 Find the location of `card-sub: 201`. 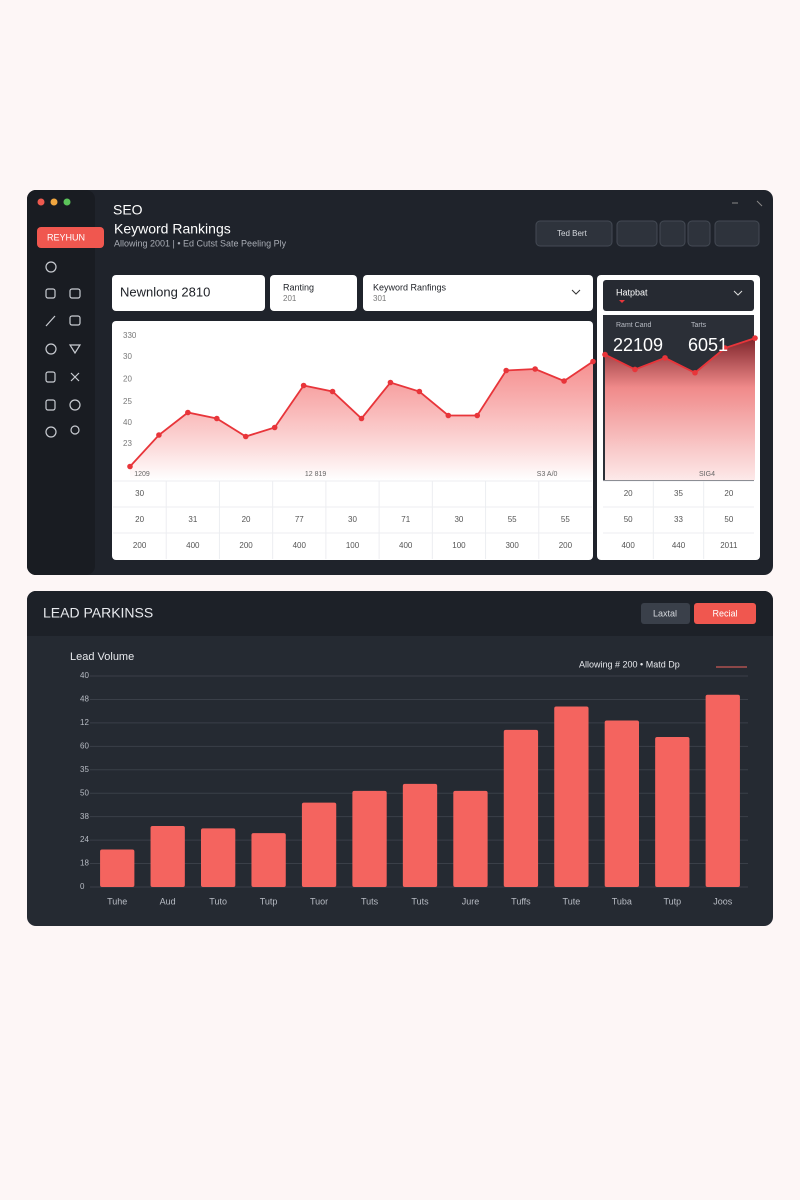

card-sub: 201 is located at coordinates (290, 298).